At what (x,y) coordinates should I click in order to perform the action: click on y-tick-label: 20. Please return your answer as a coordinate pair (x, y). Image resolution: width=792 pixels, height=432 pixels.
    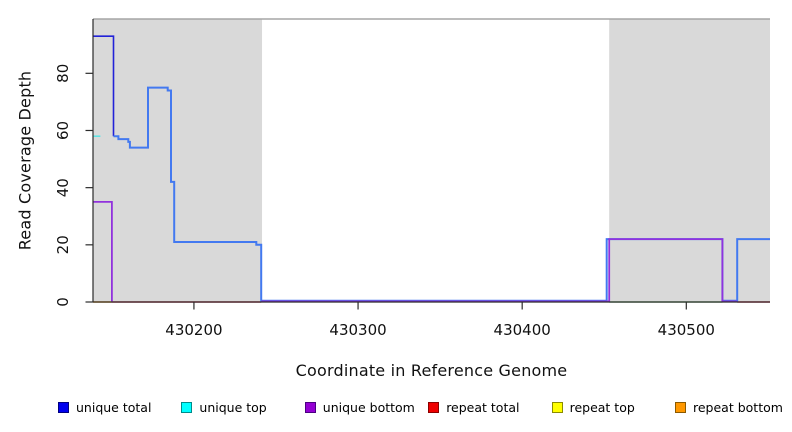
    Looking at the image, I should click on (63, 244).